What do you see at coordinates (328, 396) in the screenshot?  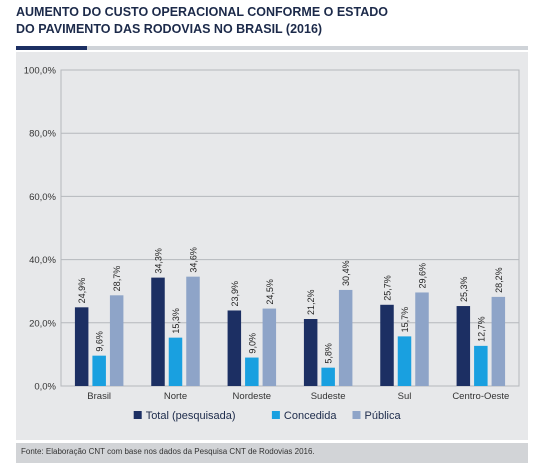 I see `x-tick-label: Sudeste` at bounding box center [328, 396].